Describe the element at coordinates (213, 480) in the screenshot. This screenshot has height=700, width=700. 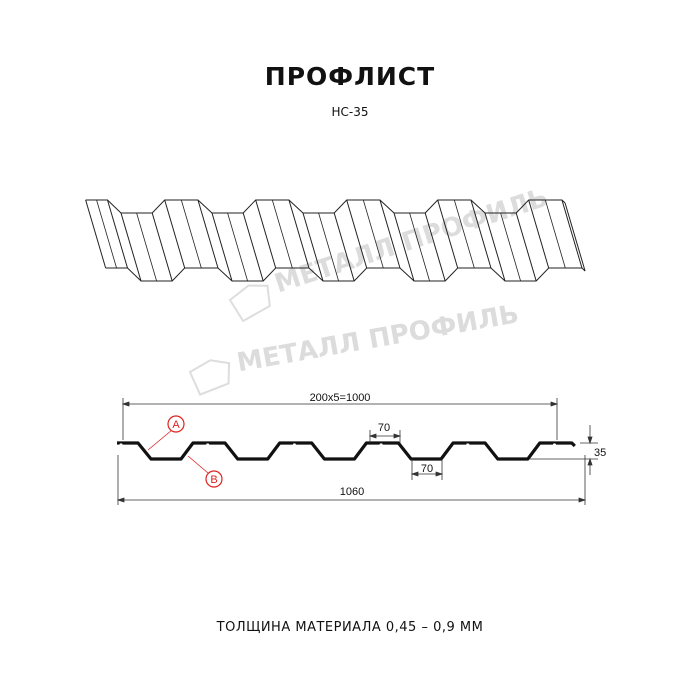
I see `callout-b-label: B` at that location.